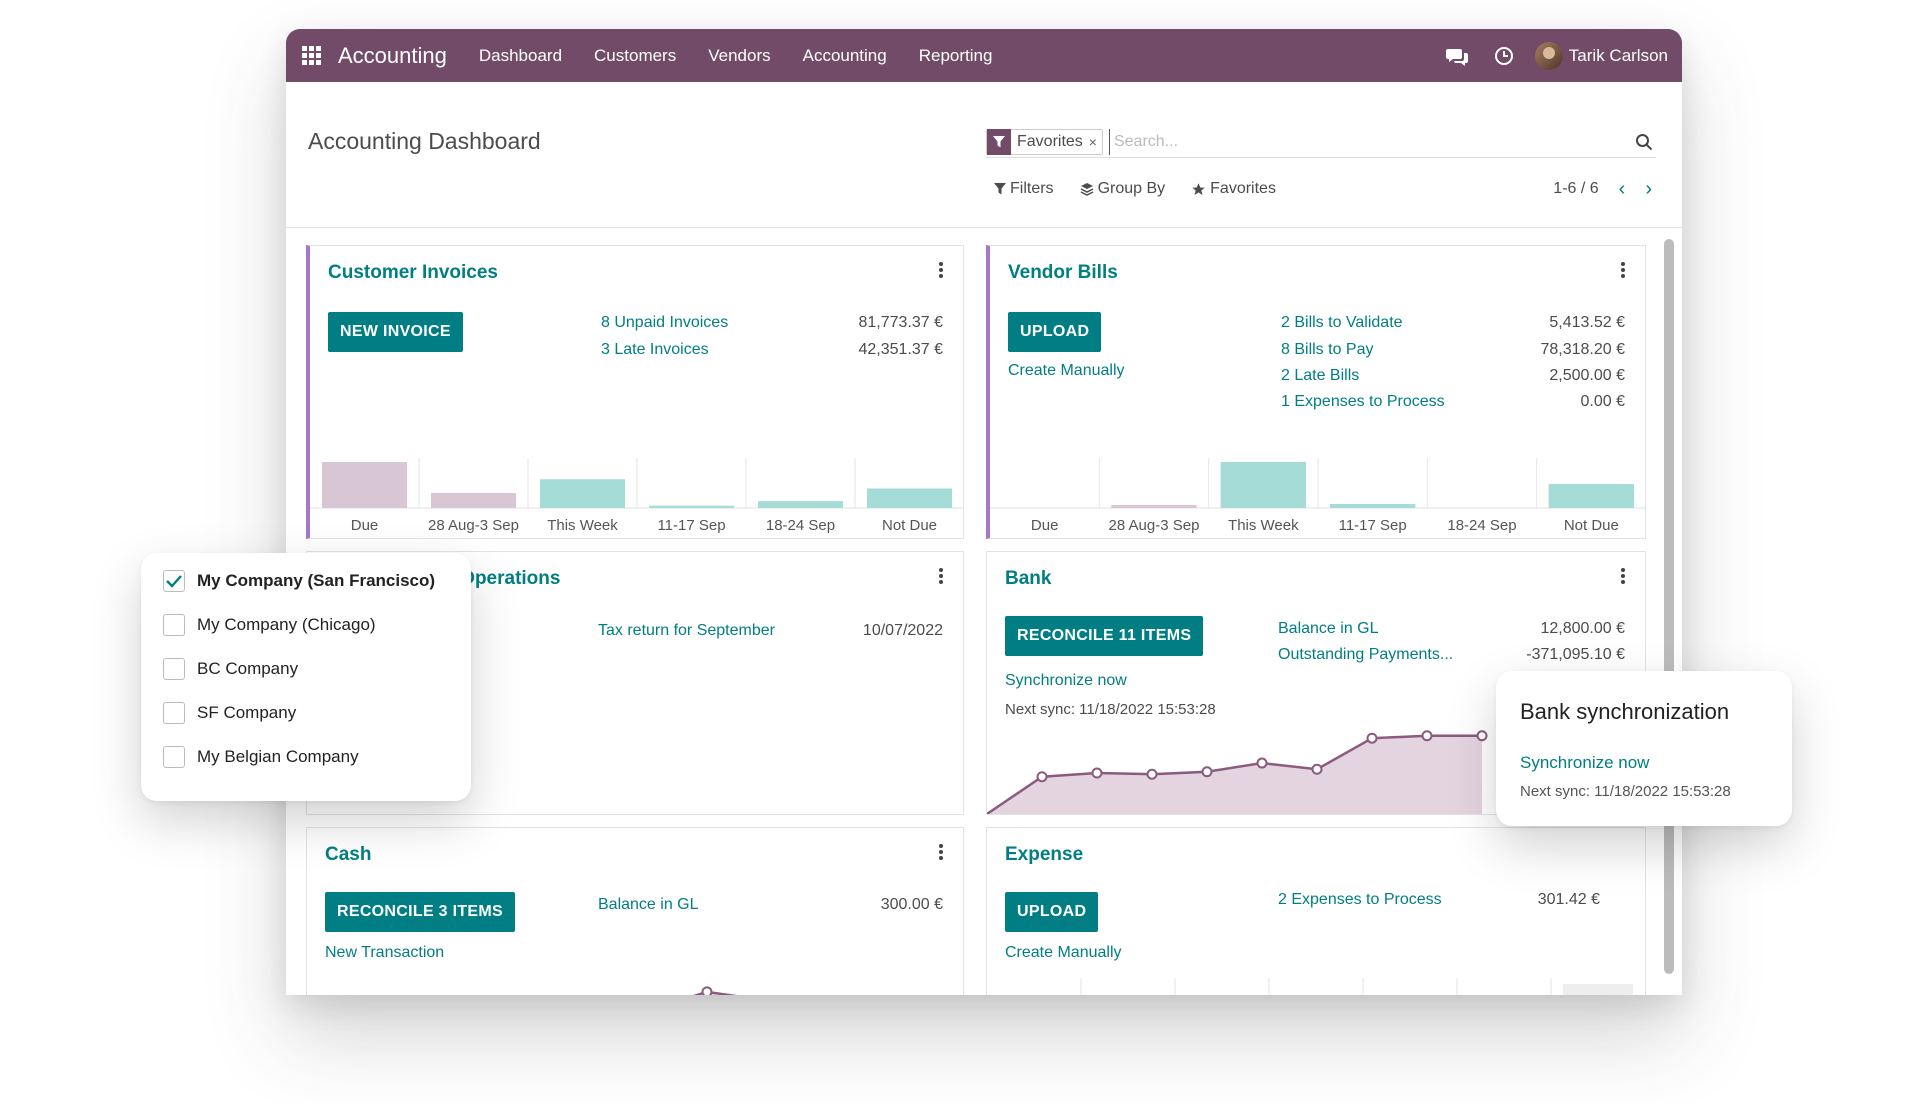 This screenshot has width=1920, height=1104. What do you see at coordinates (911, 904) in the screenshot?
I see `cash-balance-value: 300.00 €` at bounding box center [911, 904].